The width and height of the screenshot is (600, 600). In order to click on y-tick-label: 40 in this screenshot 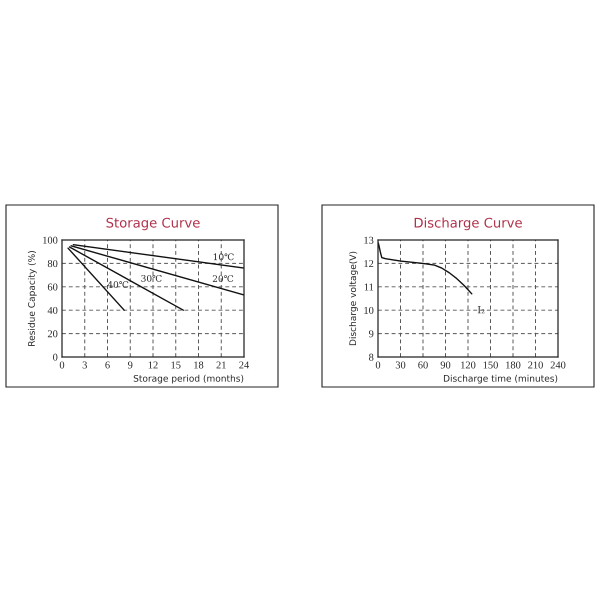, I will do `click(53, 310)`.